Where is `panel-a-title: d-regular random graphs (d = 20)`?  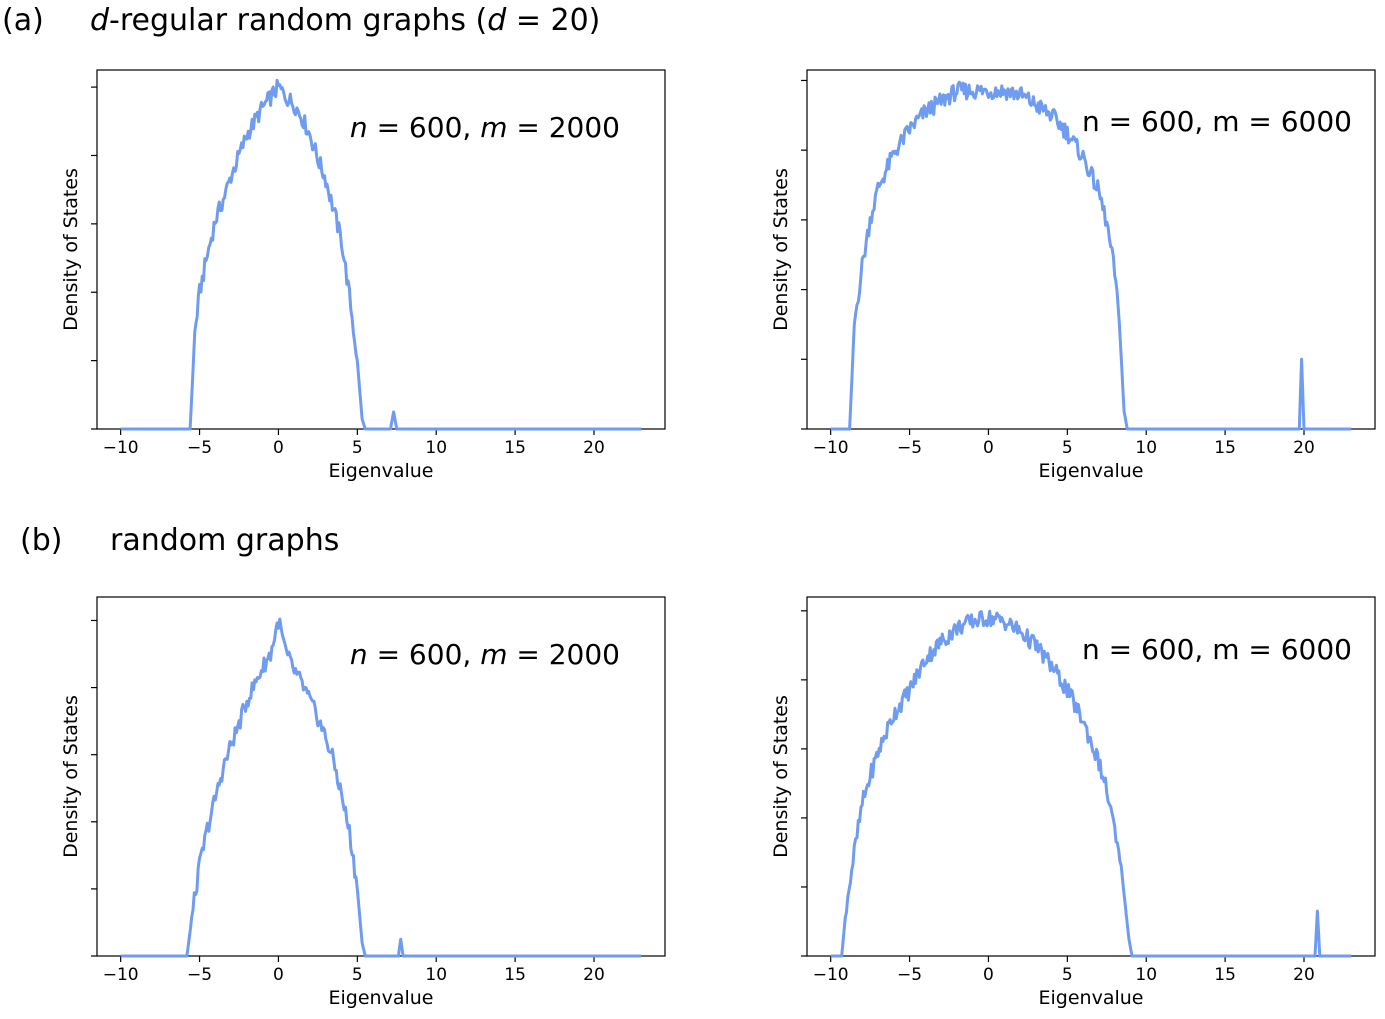 panel-a-title: d-regular random graphs (d = 20) is located at coordinates (345, 20).